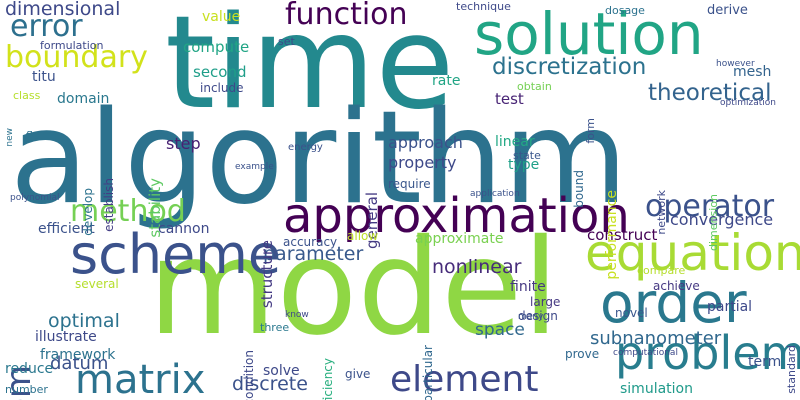 The height and width of the screenshot is (400, 800). Describe the element at coordinates (35, 198) in the screenshot. I see `word-polynomial: polynomial` at that location.